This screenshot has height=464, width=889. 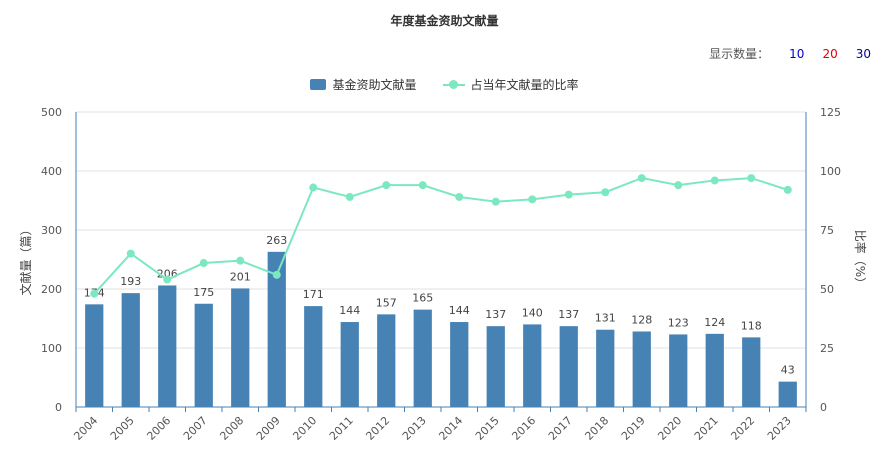 What do you see at coordinates (860, 259) in the screenshot?
I see `y2-axis-title: 比率（%）` at bounding box center [860, 259].